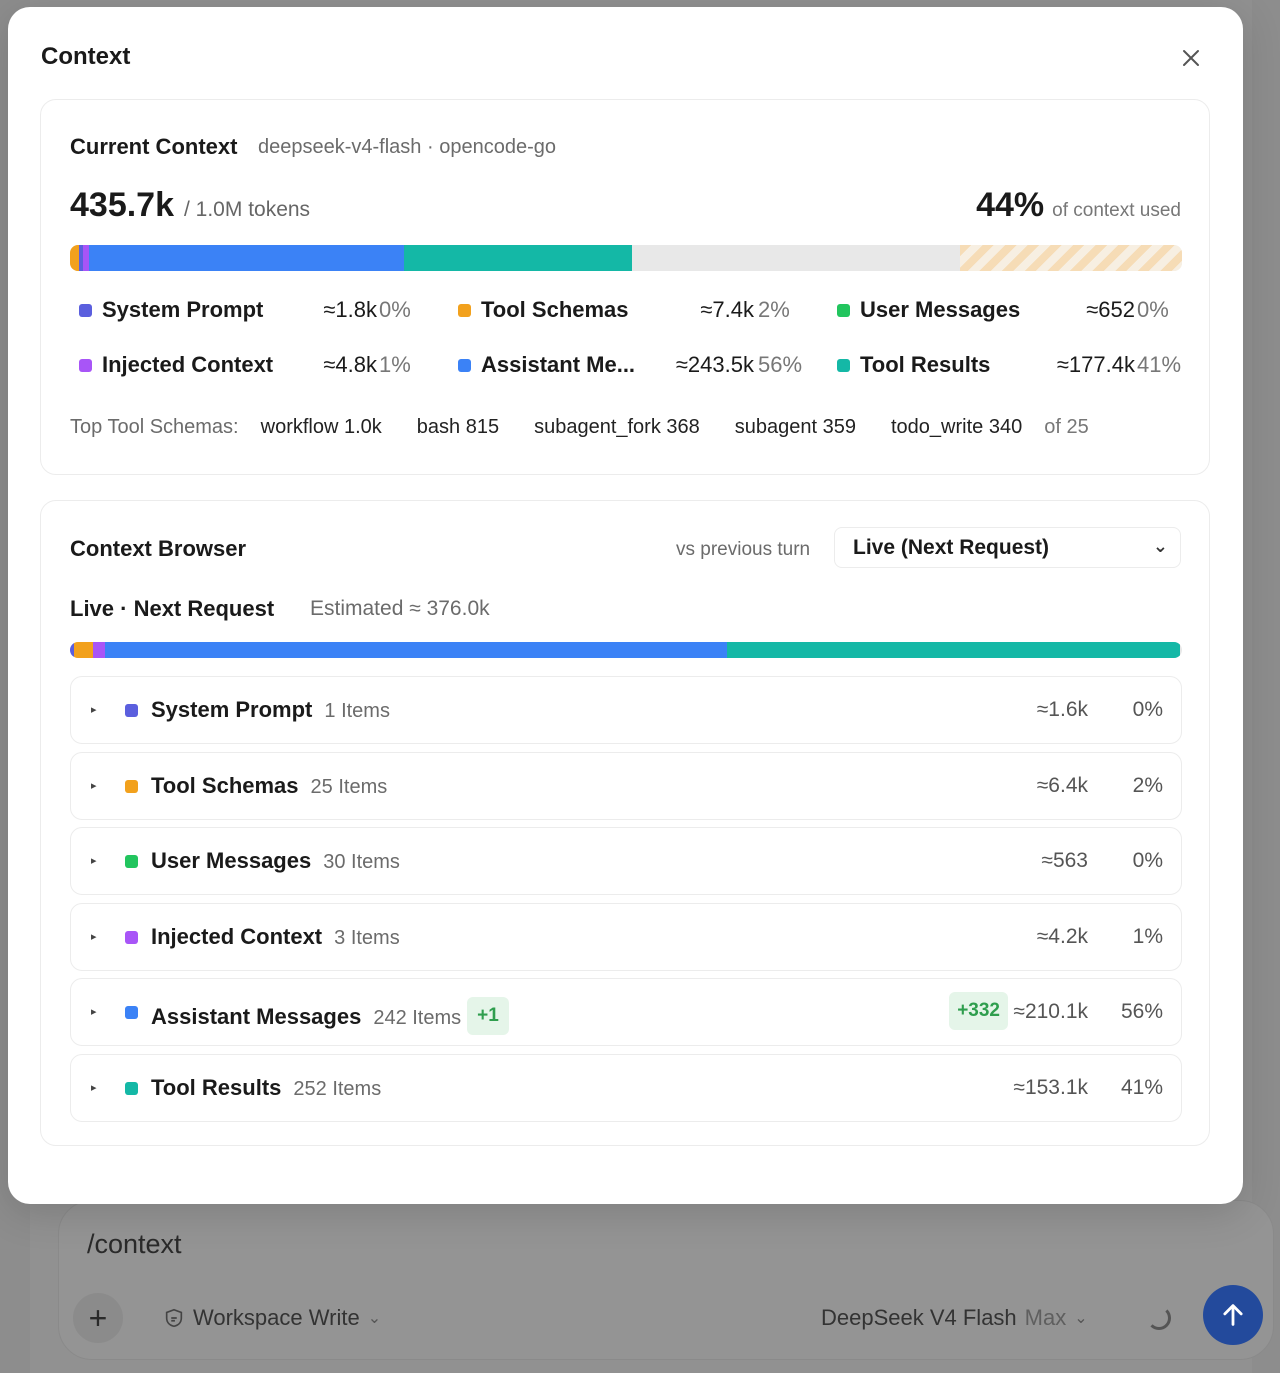  What do you see at coordinates (488, 1016) in the screenshot?
I see `item-delta-badge: +1` at bounding box center [488, 1016].